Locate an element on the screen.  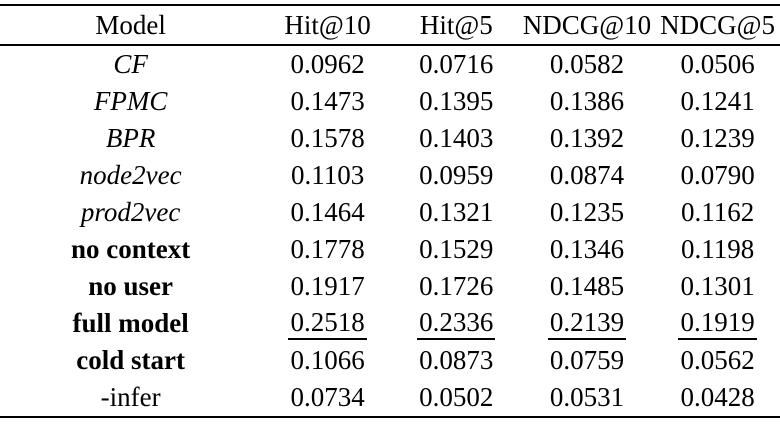
column-header-hit-10: Hit@10 is located at coordinates (327, 25).